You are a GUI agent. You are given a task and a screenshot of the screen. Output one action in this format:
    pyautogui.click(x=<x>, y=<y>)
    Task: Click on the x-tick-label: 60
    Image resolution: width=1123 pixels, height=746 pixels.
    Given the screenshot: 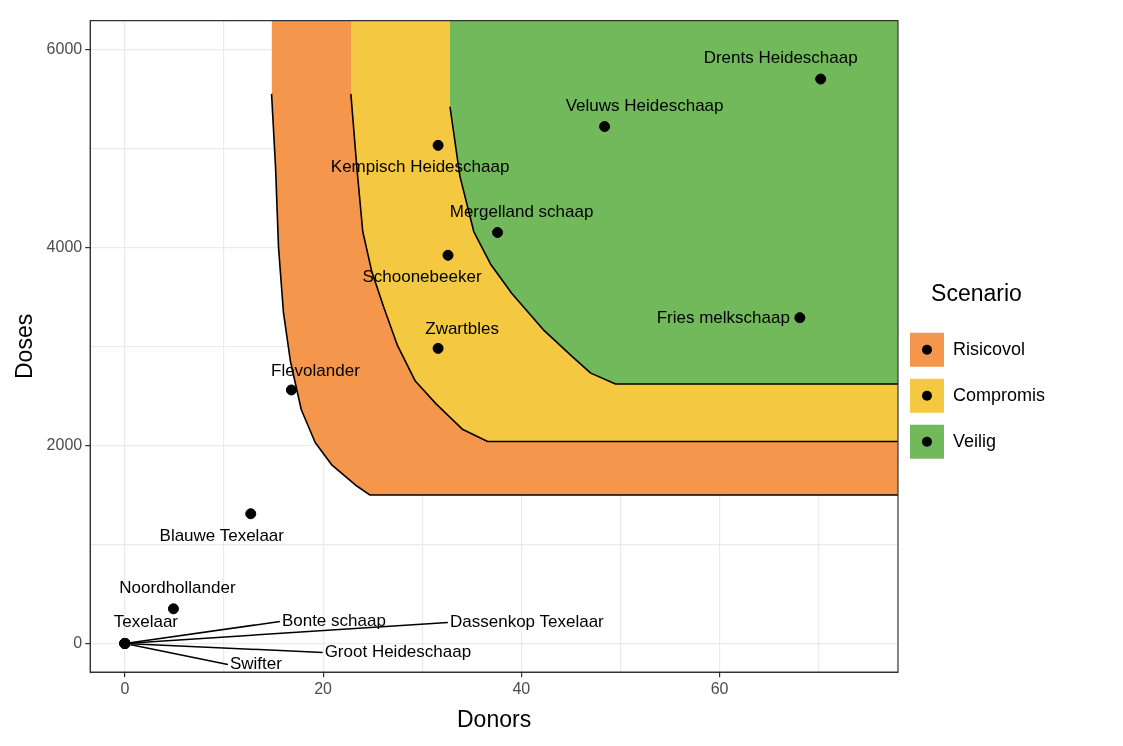 What is the action you would take?
    pyautogui.click(x=719, y=689)
    